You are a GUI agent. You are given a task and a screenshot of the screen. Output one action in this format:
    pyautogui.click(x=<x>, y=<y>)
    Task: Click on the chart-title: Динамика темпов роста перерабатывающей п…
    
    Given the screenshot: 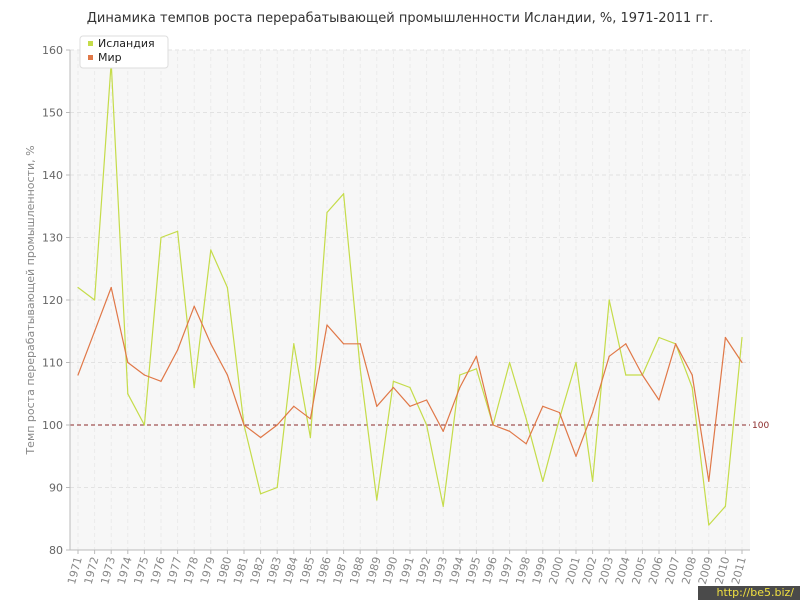 What is the action you would take?
    pyautogui.click(x=400, y=18)
    